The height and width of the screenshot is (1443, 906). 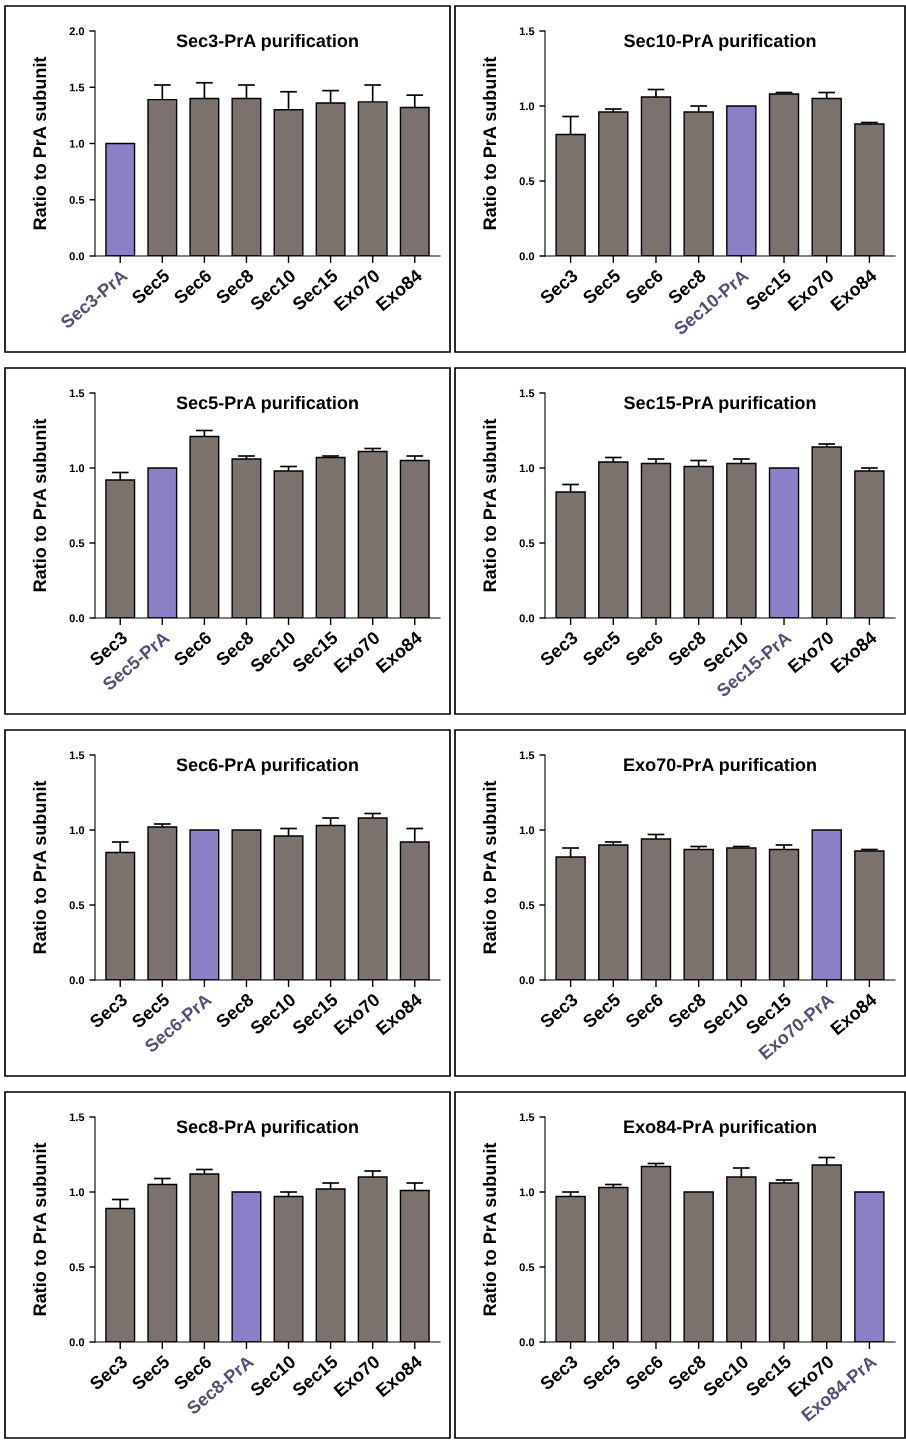 I want to click on chart-title: Sec3-PrA purification, so click(x=267, y=42).